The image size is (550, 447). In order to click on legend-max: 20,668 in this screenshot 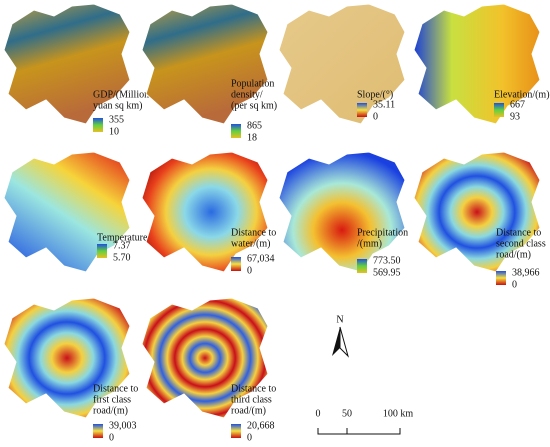, I will do `click(261, 425)`.